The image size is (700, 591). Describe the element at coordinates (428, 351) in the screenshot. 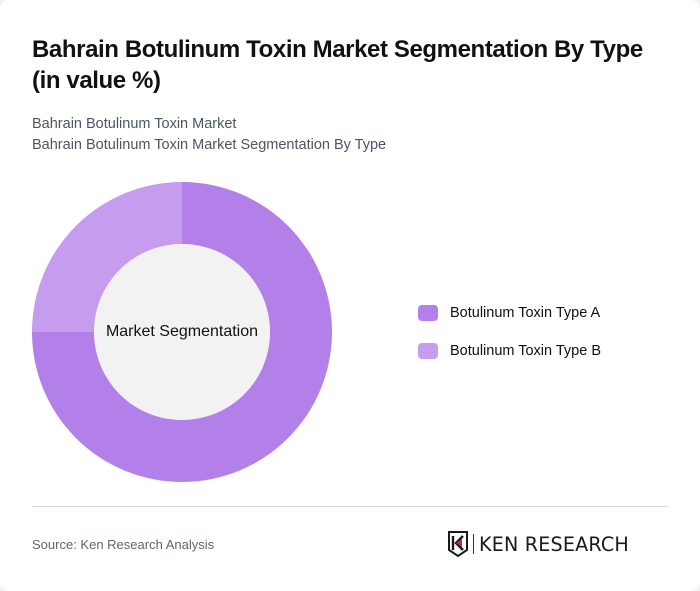

I see `legend-swatch-type-b` at that location.